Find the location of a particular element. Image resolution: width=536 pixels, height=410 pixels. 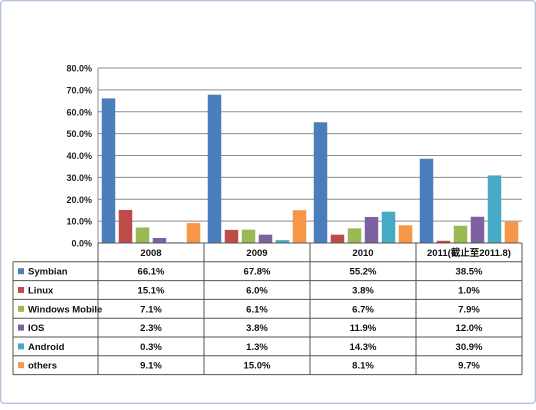

y-tick-label: 30.0% is located at coordinates (79, 178).